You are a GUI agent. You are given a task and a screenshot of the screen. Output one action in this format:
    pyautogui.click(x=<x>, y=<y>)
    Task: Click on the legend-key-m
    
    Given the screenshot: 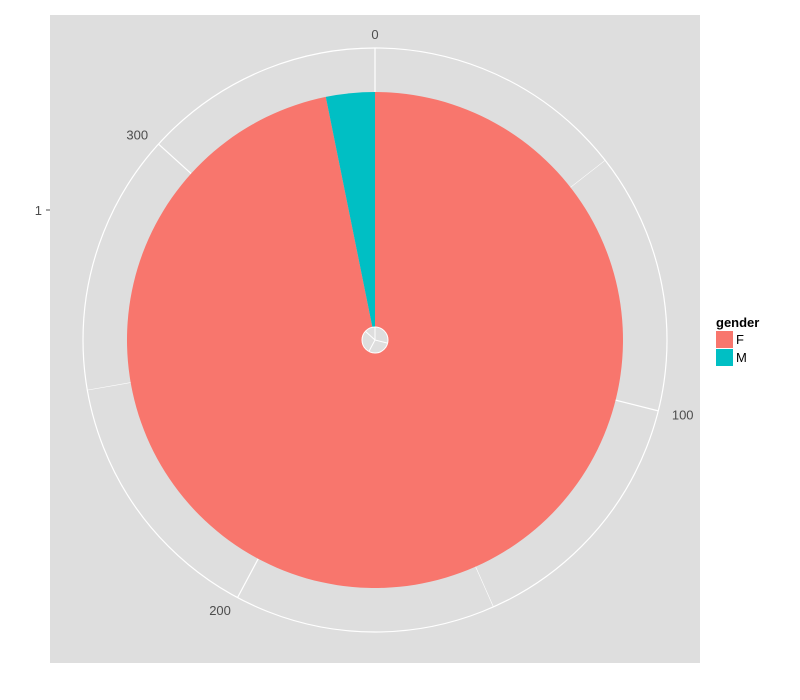 What is the action you would take?
    pyautogui.click(x=724, y=357)
    